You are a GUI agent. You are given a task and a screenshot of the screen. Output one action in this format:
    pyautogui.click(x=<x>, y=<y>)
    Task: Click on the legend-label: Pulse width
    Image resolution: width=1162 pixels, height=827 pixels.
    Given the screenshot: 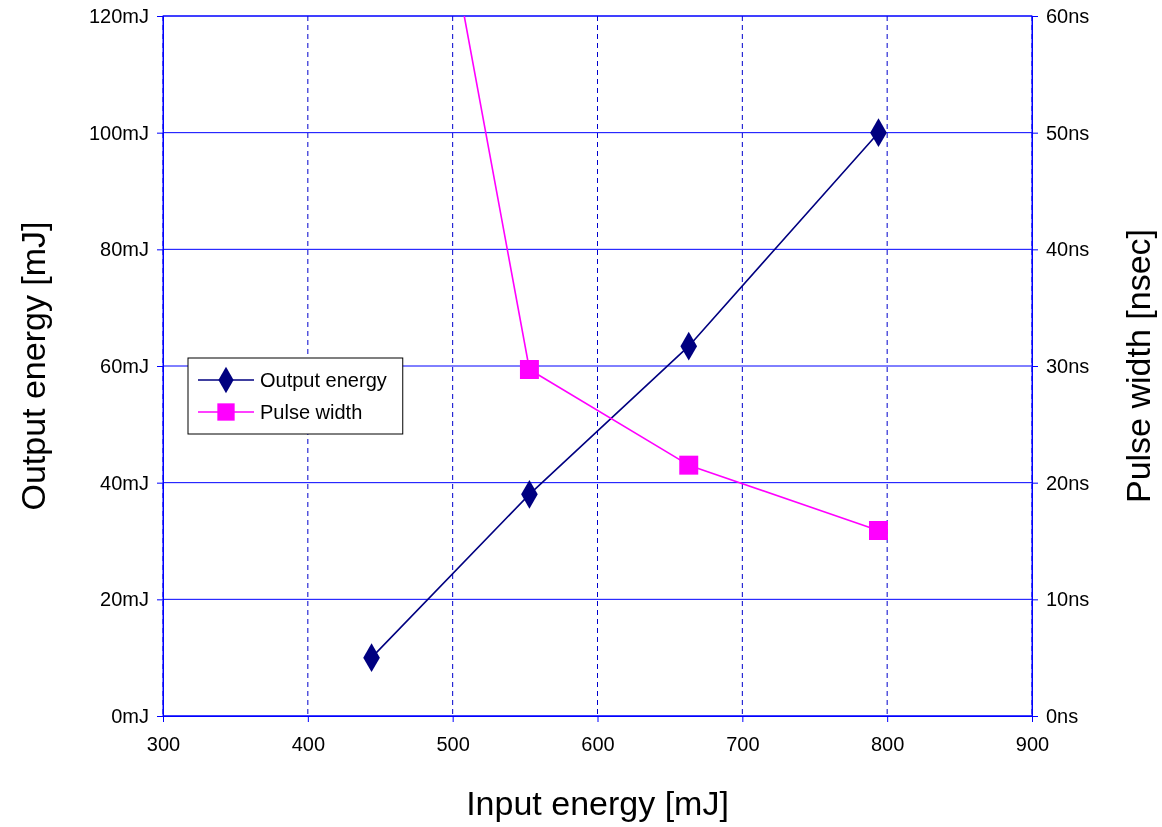 What is the action you would take?
    pyautogui.click(x=311, y=412)
    